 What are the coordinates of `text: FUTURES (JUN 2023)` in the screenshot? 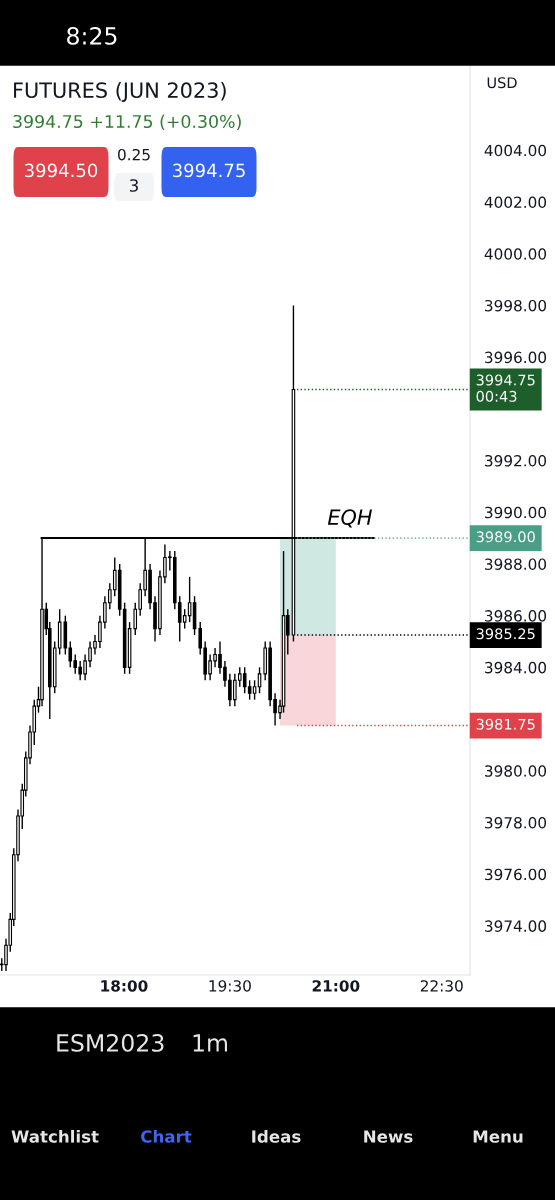 It's located at (120, 91).